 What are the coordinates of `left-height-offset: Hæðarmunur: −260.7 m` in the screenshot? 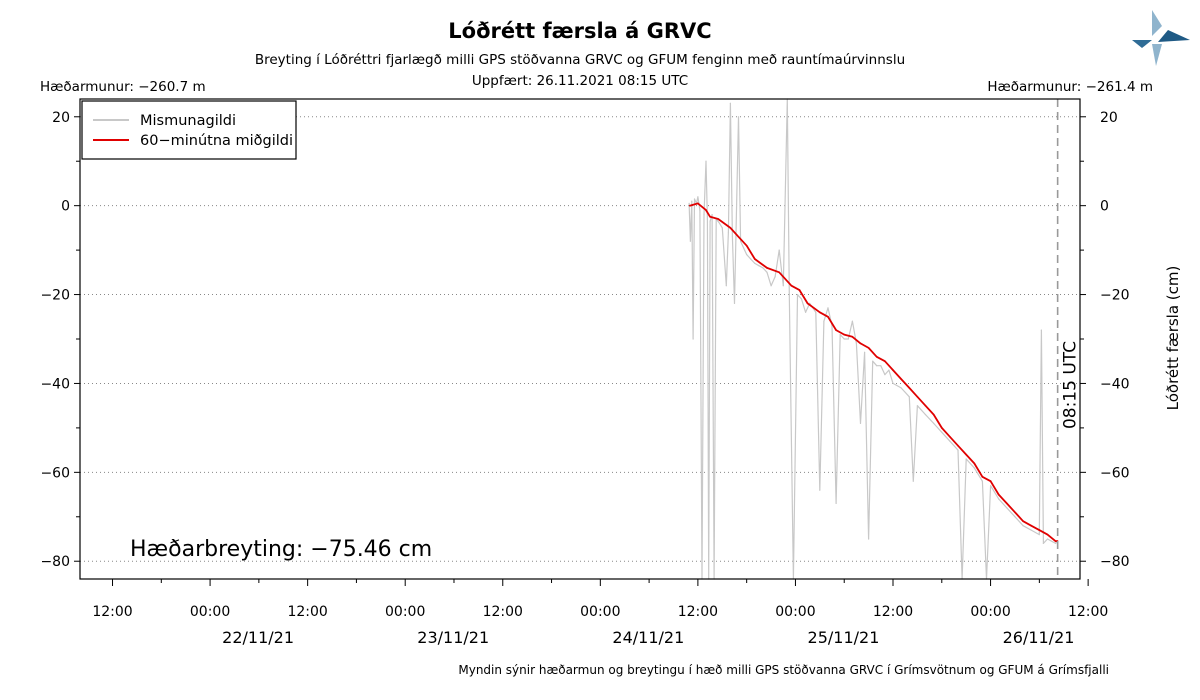 It's located at (123, 87).